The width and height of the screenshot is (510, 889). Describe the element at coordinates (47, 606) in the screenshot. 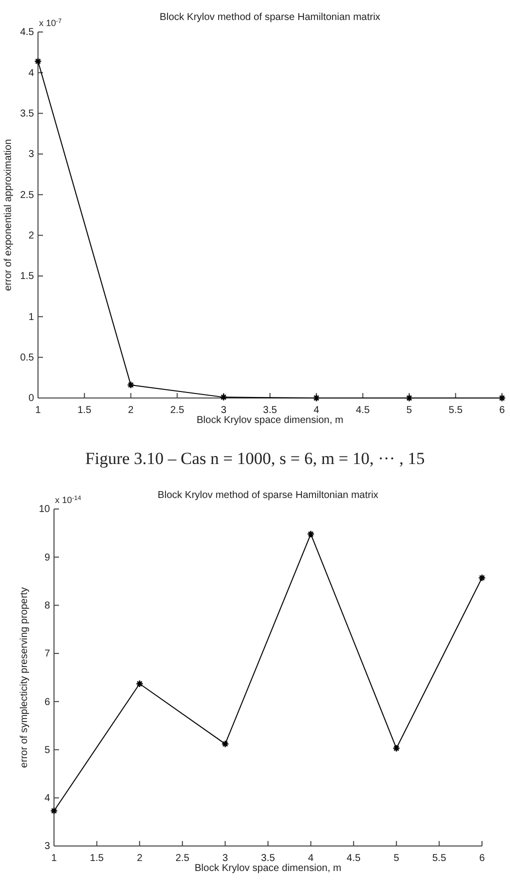

I see `y-tick-label: 8` at that location.